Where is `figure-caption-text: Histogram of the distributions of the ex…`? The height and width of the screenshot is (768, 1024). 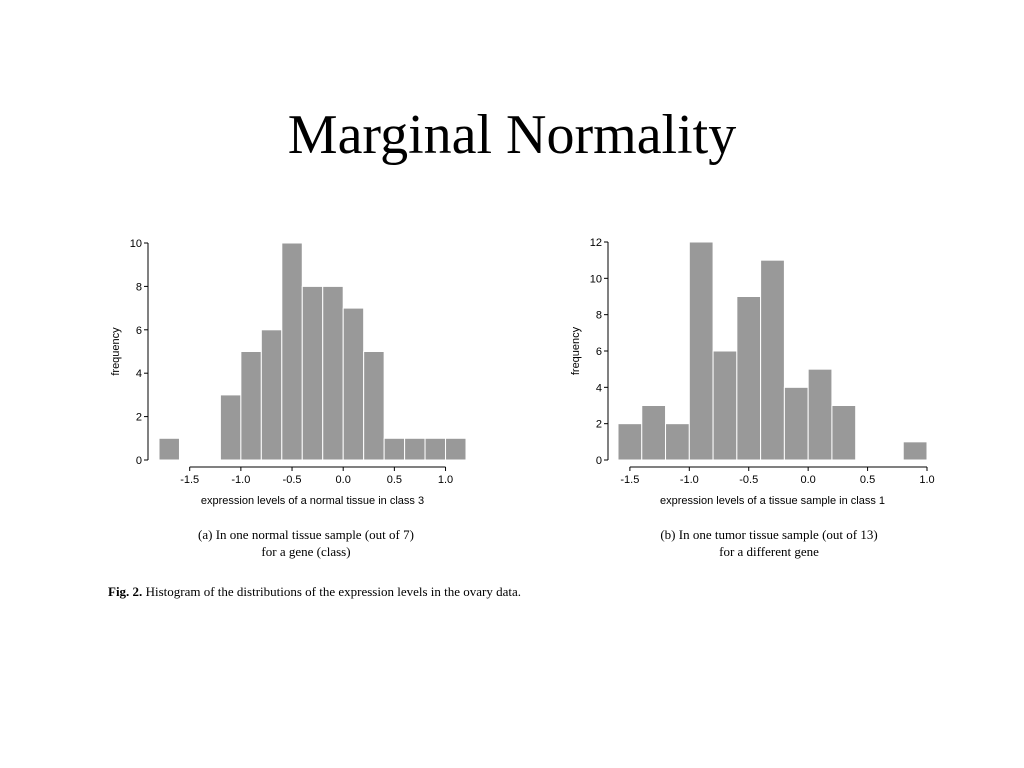
figure-caption-text: Histogram of the distributions of the ex… is located at coordinates (332, 591).